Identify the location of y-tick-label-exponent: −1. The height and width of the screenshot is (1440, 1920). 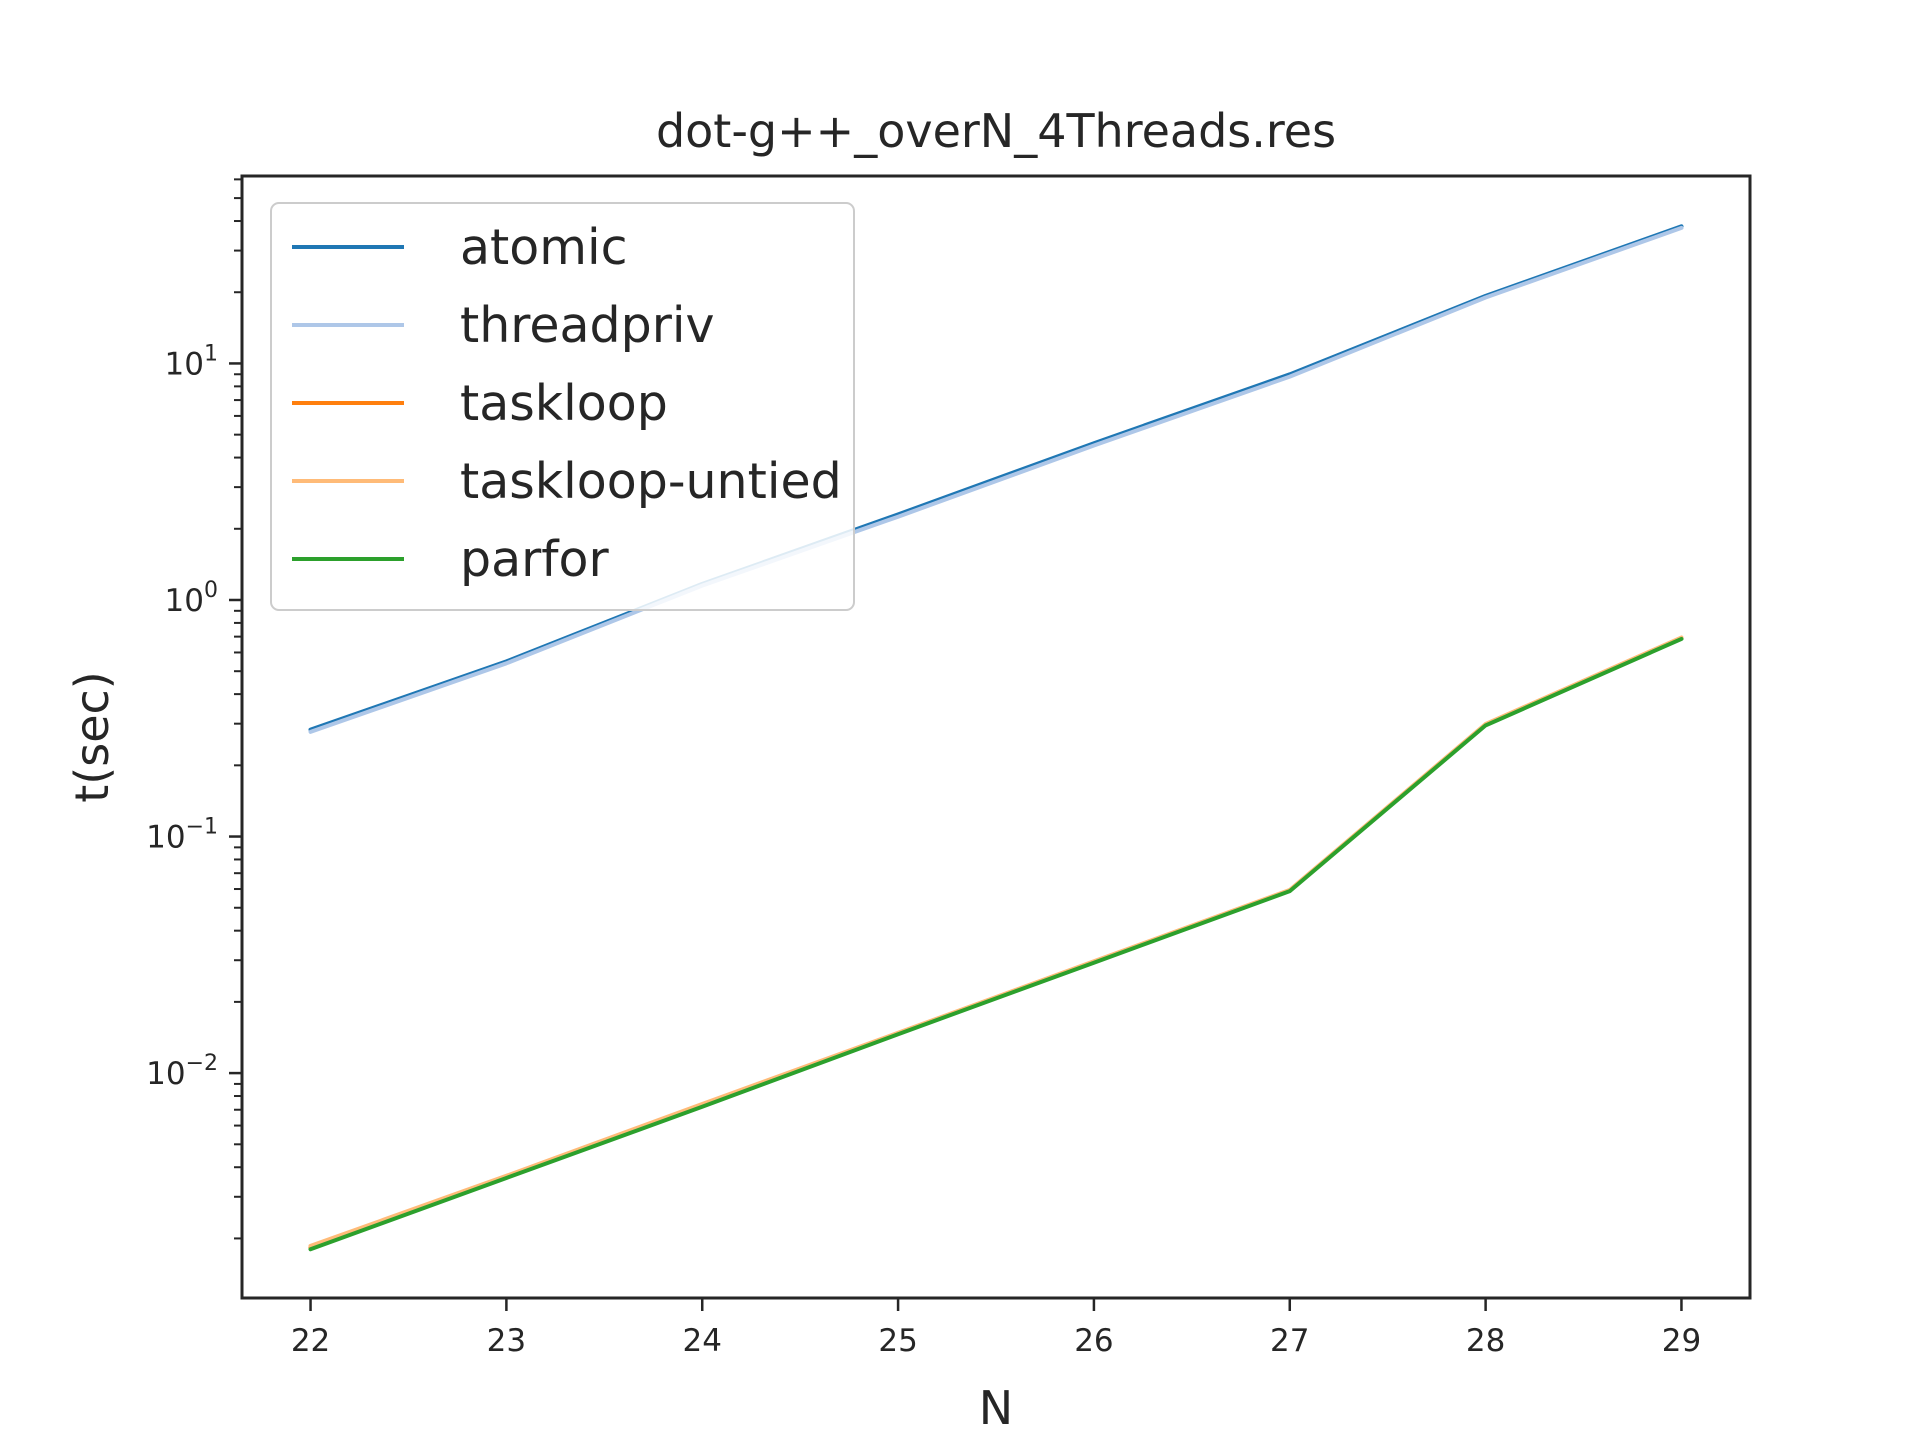
(202, 827).